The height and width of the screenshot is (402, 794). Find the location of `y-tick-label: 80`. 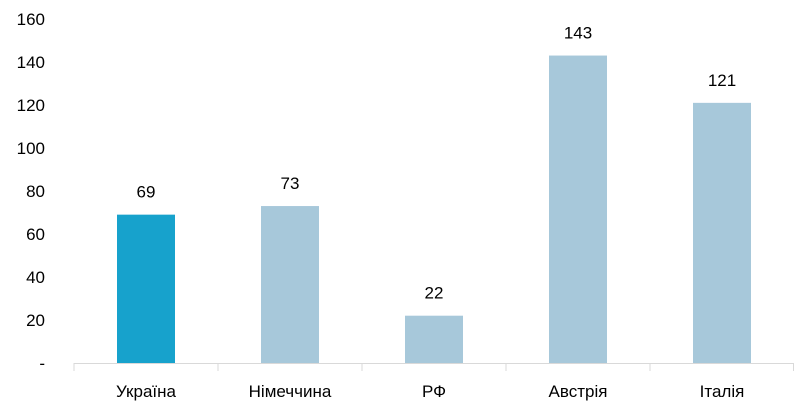

y-tick-label: 80 is located at coordinates (35, 191).